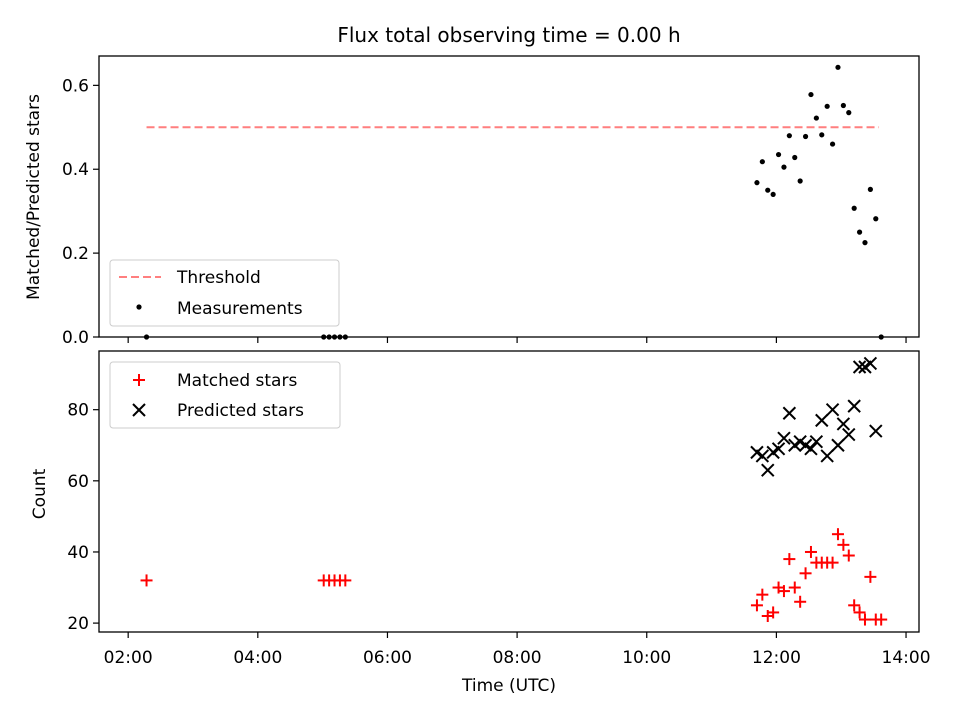 This screenshot has width=960, height=720. Describe the element at coordinates (80, 212) in the screenshot. I see `top-y-axis: 0.0 0.2 0.4 0.6` at that location.